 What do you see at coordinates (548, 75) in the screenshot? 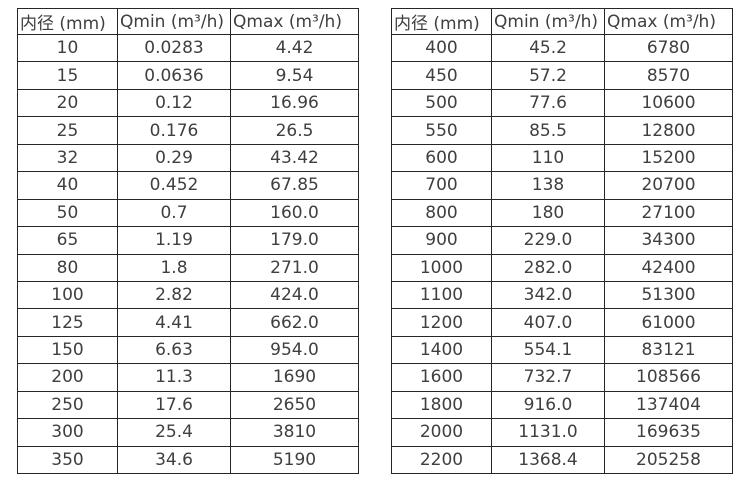
I see `table-cell: 57.2` at bounding box center [548, 75].